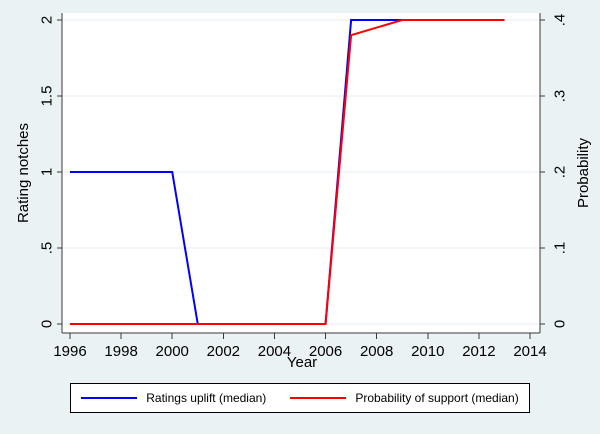 The width and height of the screenshot is (600, 434). I want to click on x-tick-label: 2010, so click(427, 351).